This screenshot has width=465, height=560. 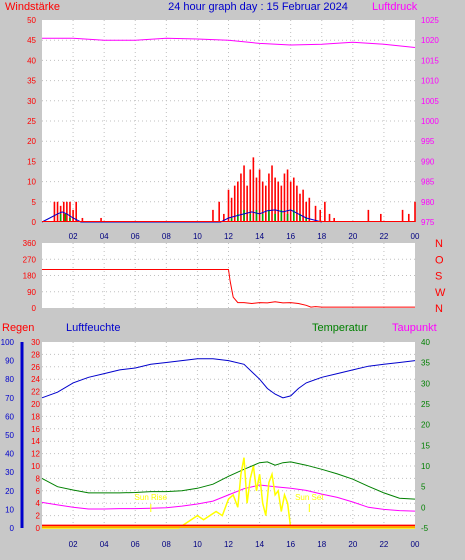 What do you see at coordinates (395, 7) in the screenshot?
I see `pressure-axis-label: Luftdruck` at bounding box center [395, 7].